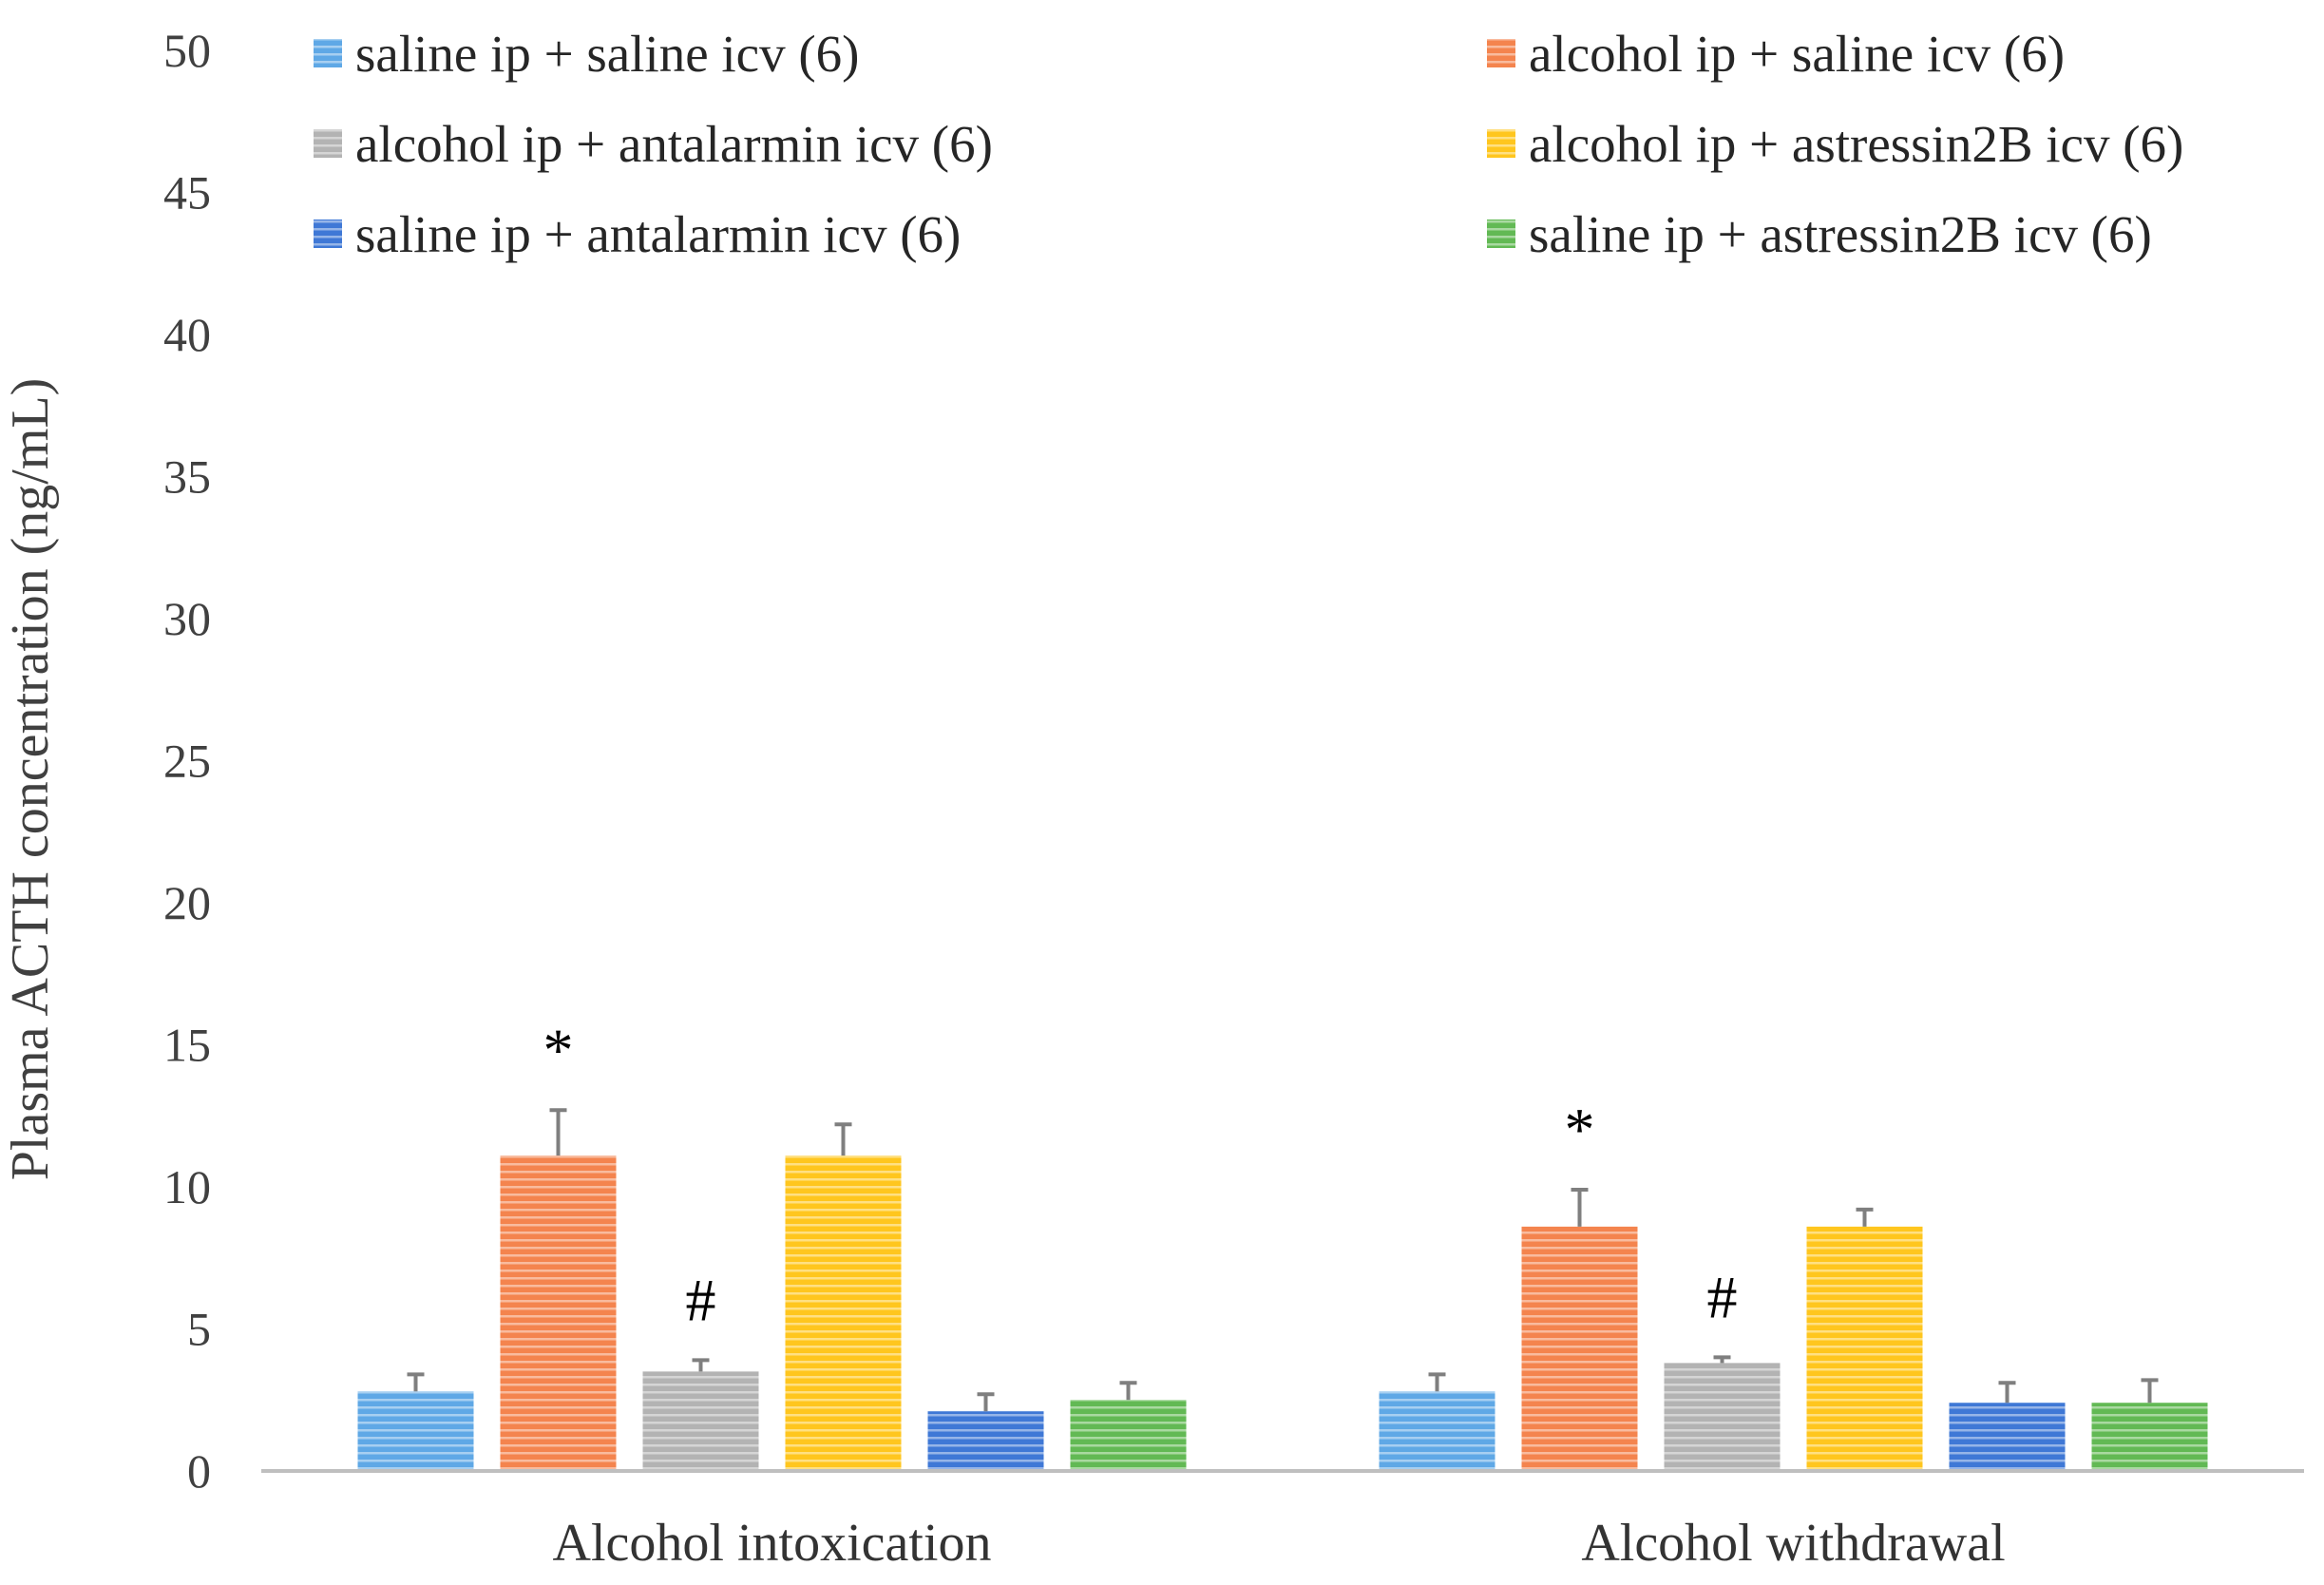 The height and width of the screenshot is (1585, 2324). Describe the element at coordinates (1279, 1543) in the screenshot. I see `x-axis: Alcohol intoxication Alcohol withdrawal` at that location.